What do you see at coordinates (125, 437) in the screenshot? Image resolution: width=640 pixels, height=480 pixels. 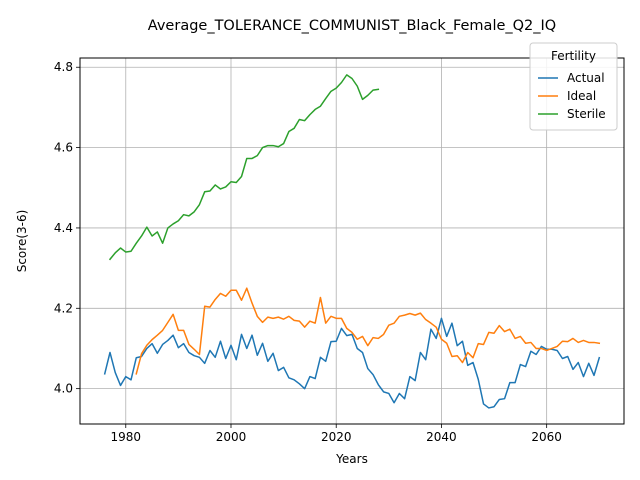 I see `x-tick-label: 1980` at bounding box center [125, 437].